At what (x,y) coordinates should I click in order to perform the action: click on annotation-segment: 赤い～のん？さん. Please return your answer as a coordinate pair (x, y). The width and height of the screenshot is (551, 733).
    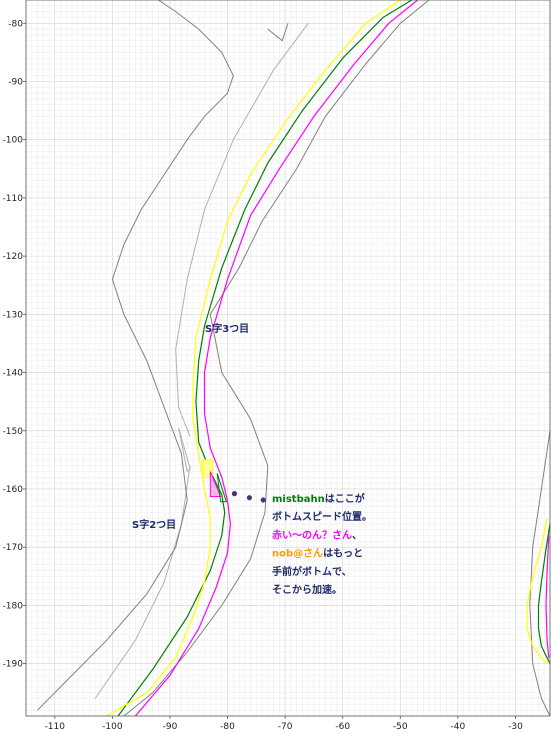
    Looking at the image, I should click on (312, 534).